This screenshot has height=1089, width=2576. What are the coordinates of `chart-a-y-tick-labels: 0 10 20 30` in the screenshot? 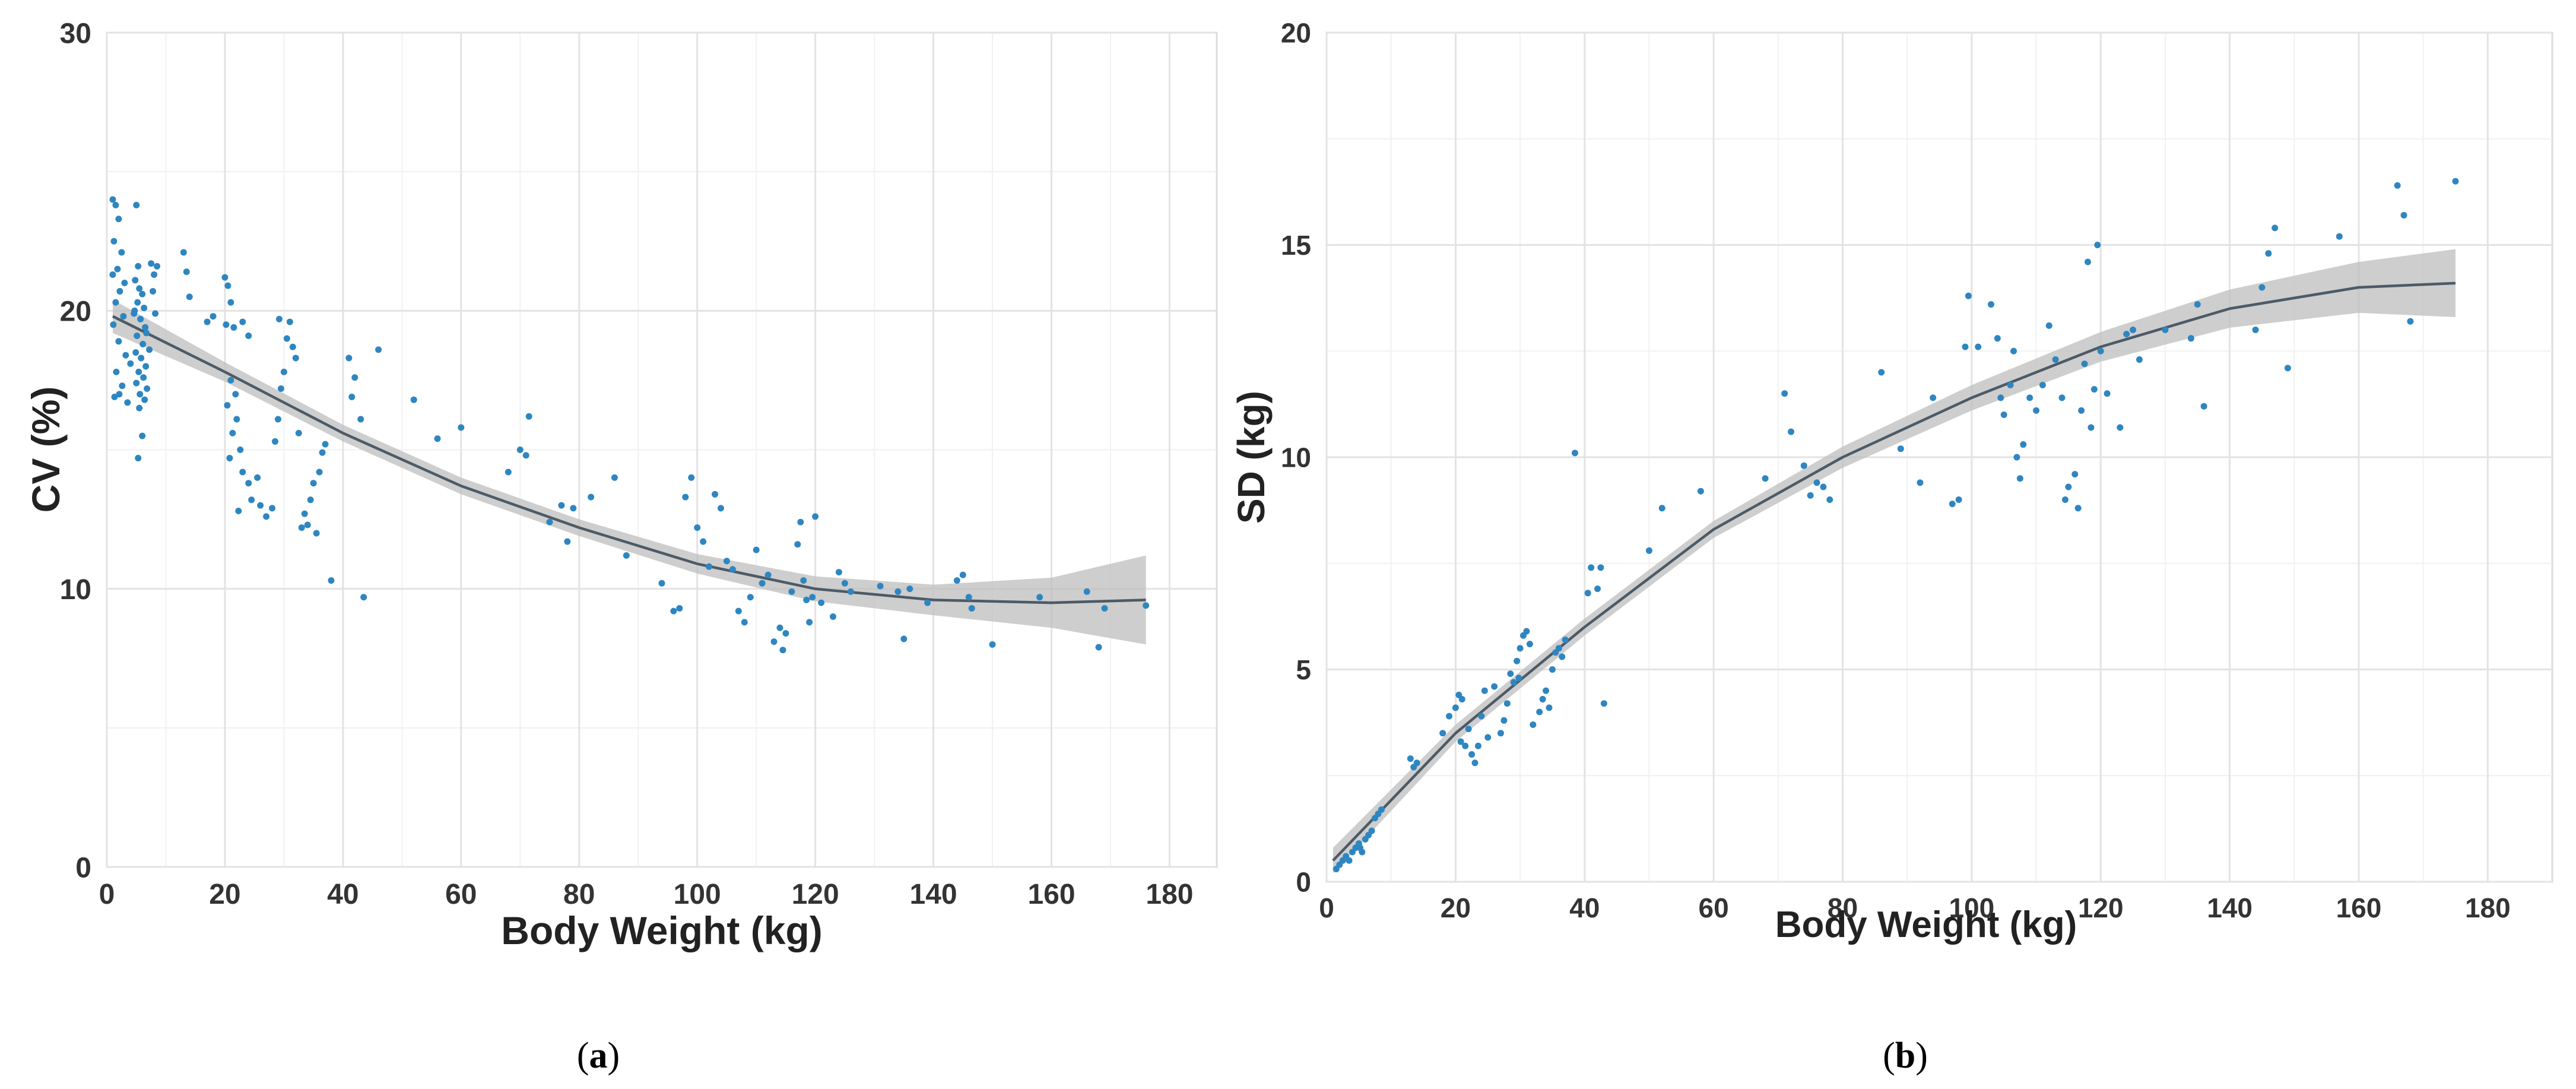 It's located at (75, 451).